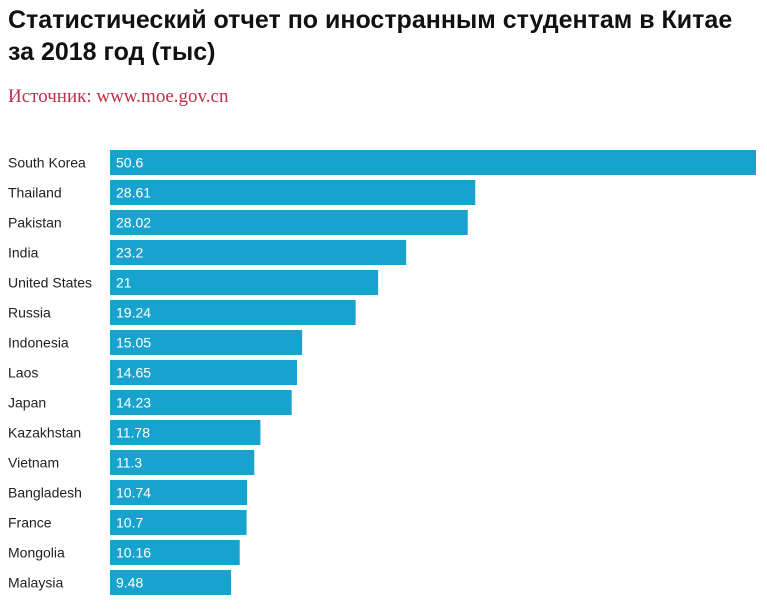 The height and width of the screenshot is (610, 767). What do you see at coordinates (133, 373) in the screenshot?
I see `value-label: 14.65` at bounding box center [133, 373].